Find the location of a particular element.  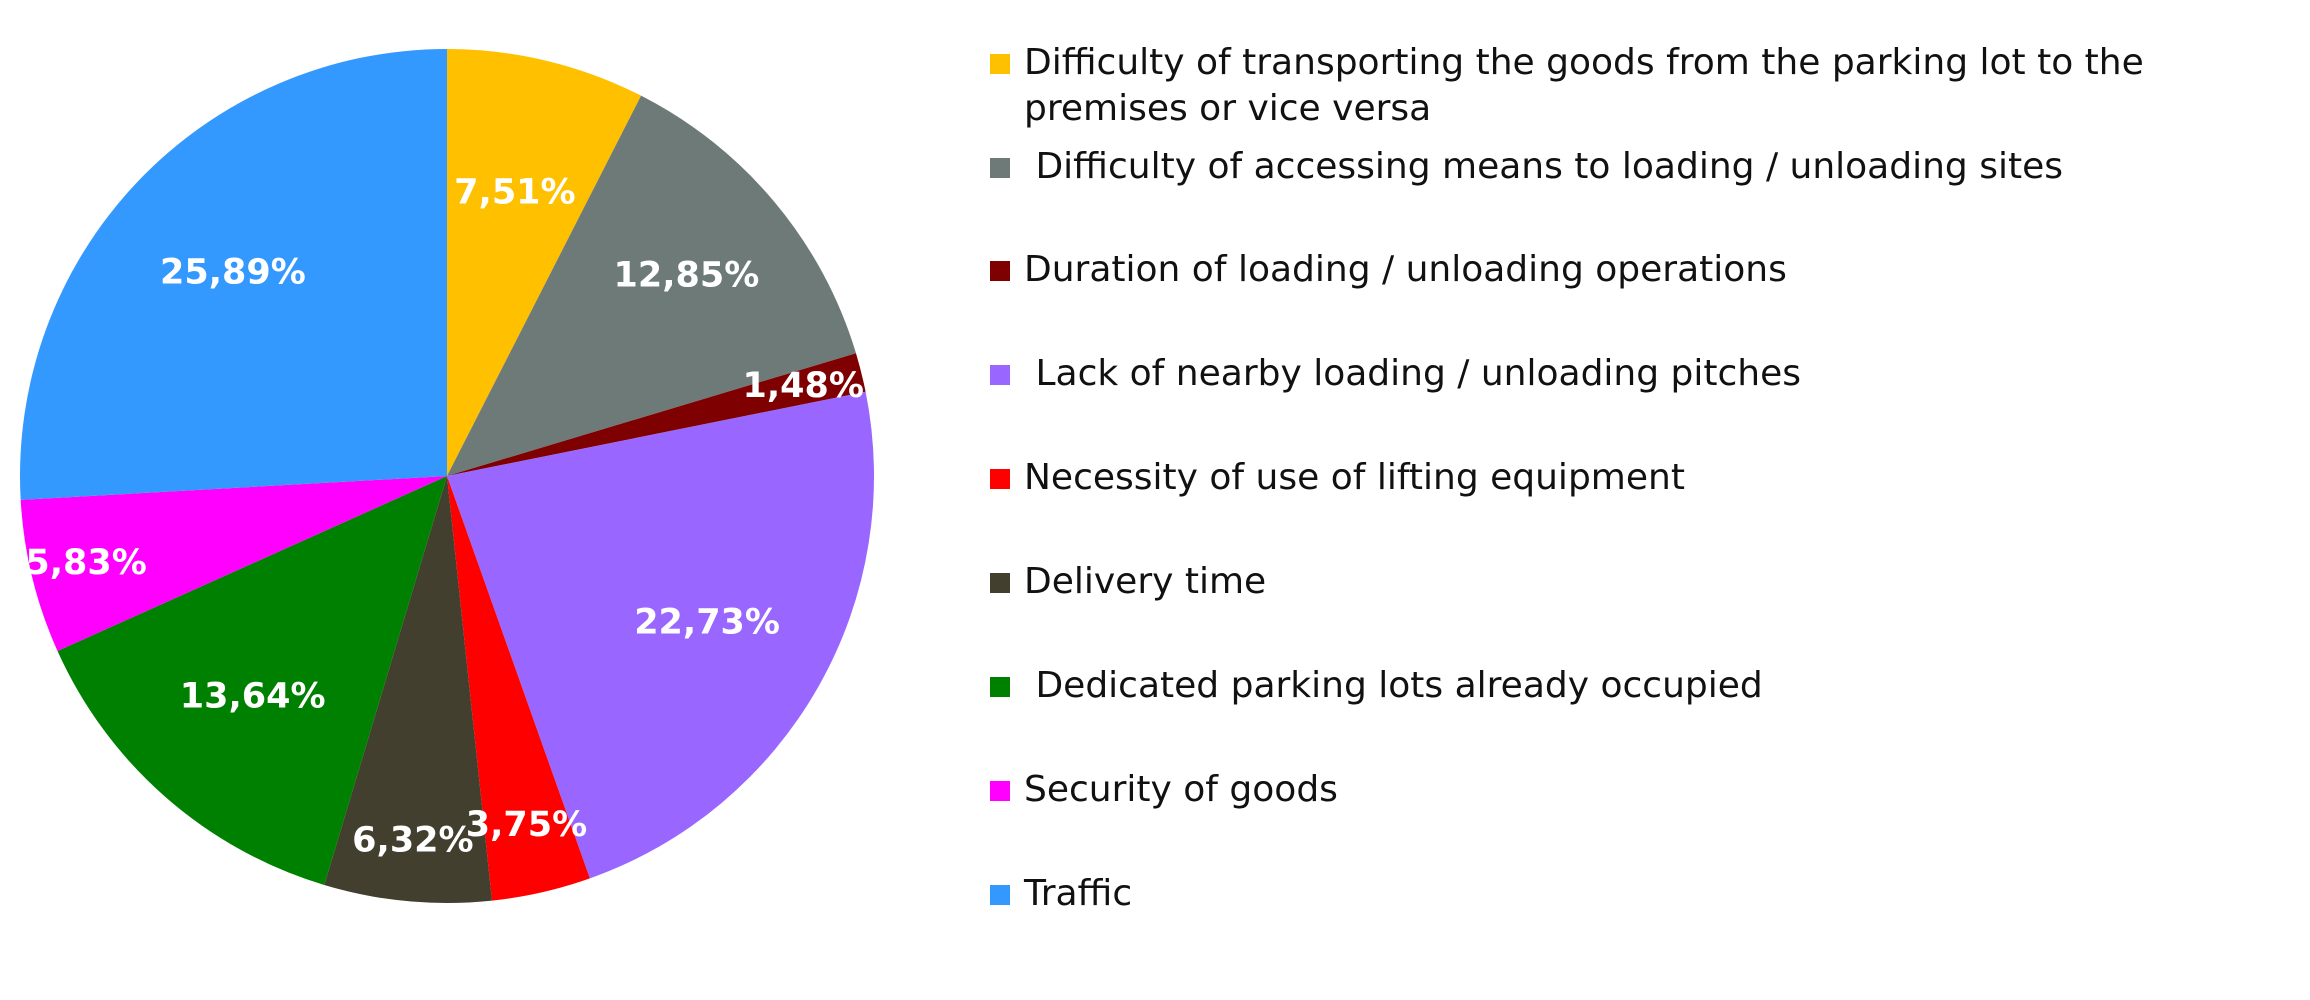

legend-label: Delivery time is located at coordinates (1145, 581).